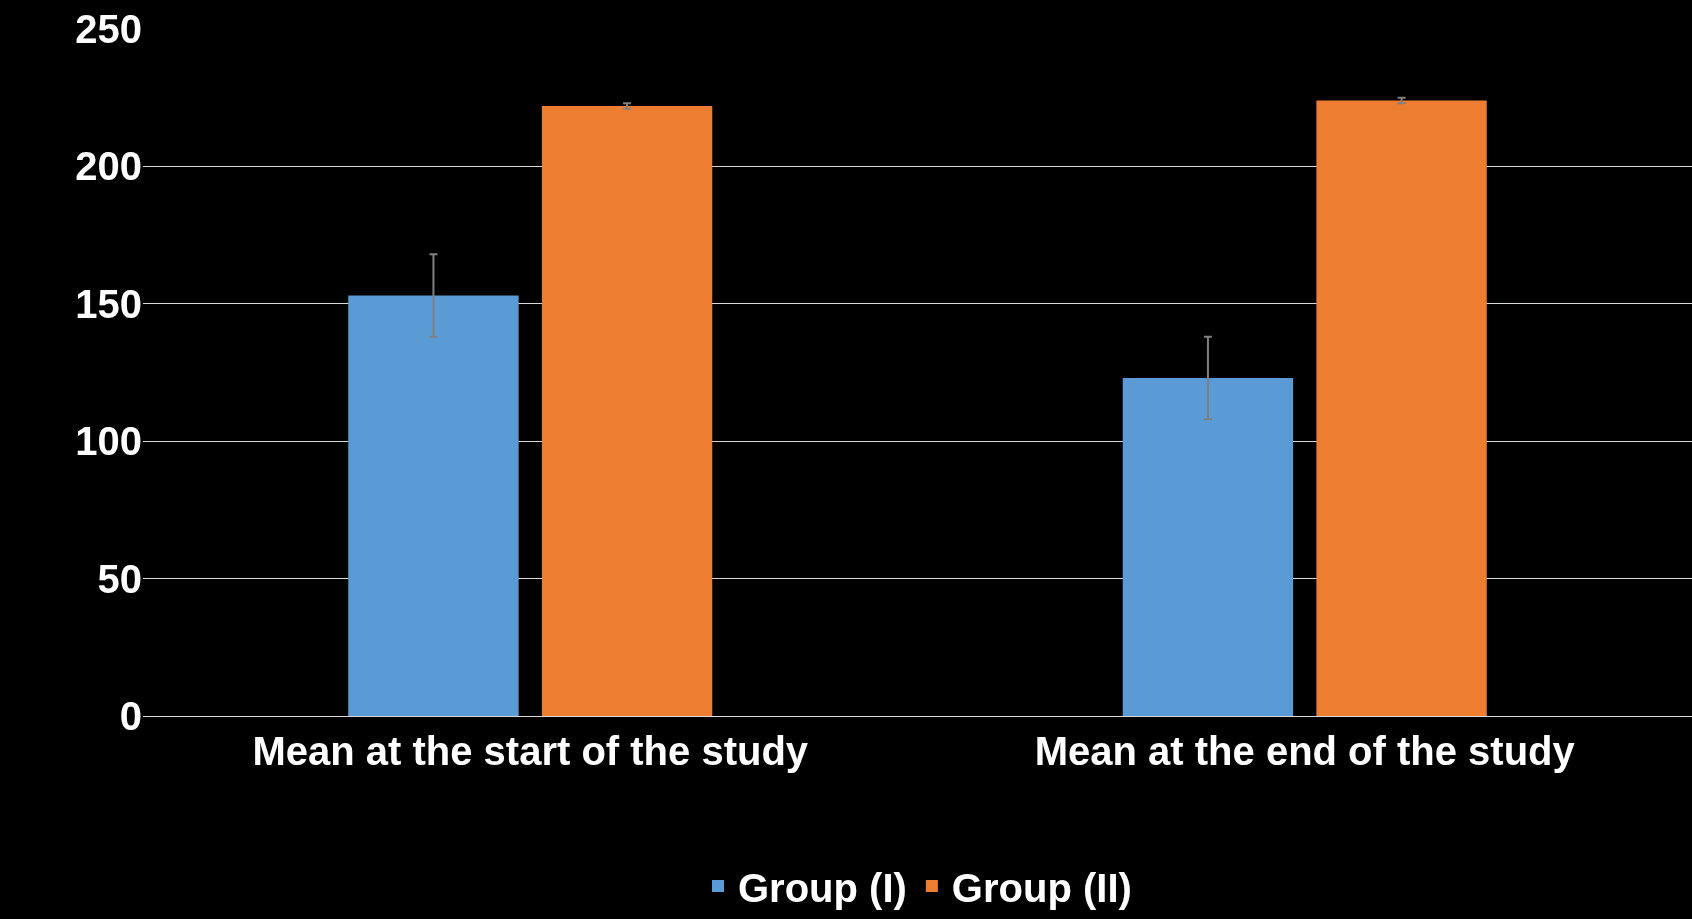  What do you see at coordinates (108, 441) in the screenshot?
I see `y-tick-label: 100` at bounding box center [108, 441].